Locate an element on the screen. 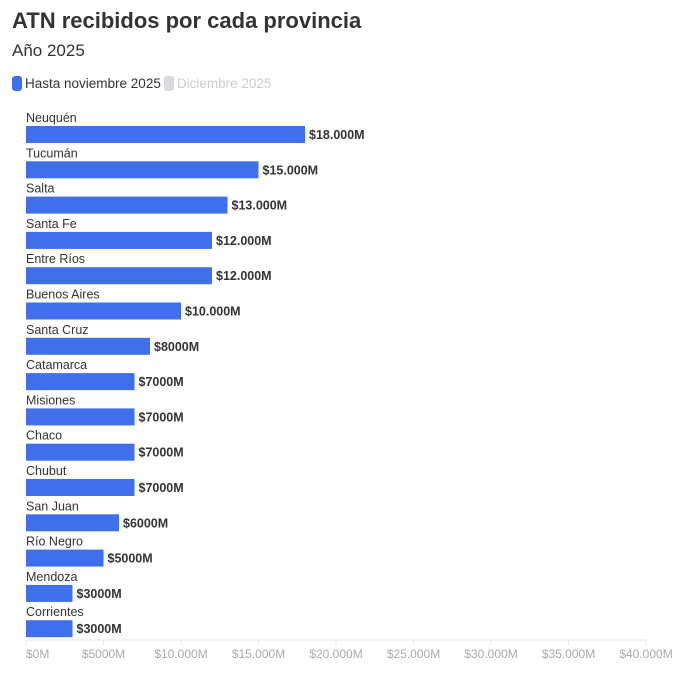  x-tick-label: $25.000M is located at coordinates (413, 654).